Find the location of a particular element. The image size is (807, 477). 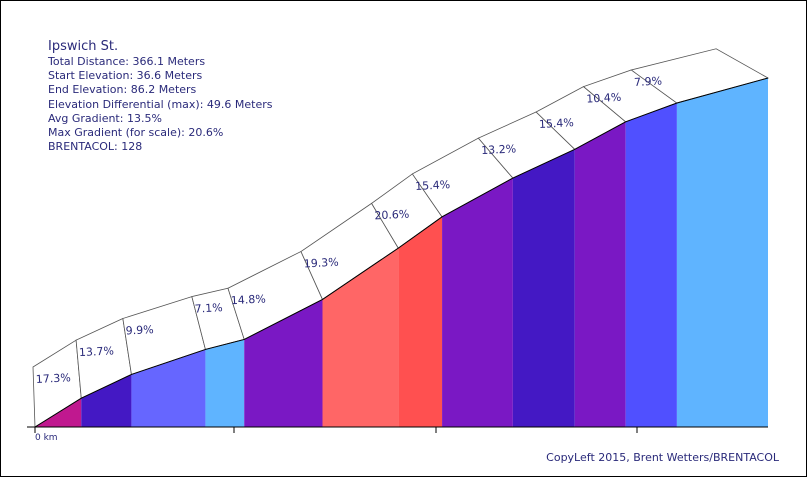

gradient-label-4: 14.8% is located at coordinates (248, 299).